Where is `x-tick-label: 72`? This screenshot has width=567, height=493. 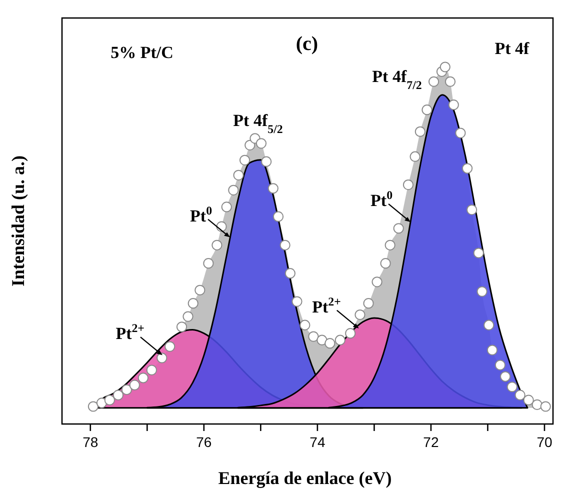
x-tick-label: 72 is located at coordinates (431, 442).